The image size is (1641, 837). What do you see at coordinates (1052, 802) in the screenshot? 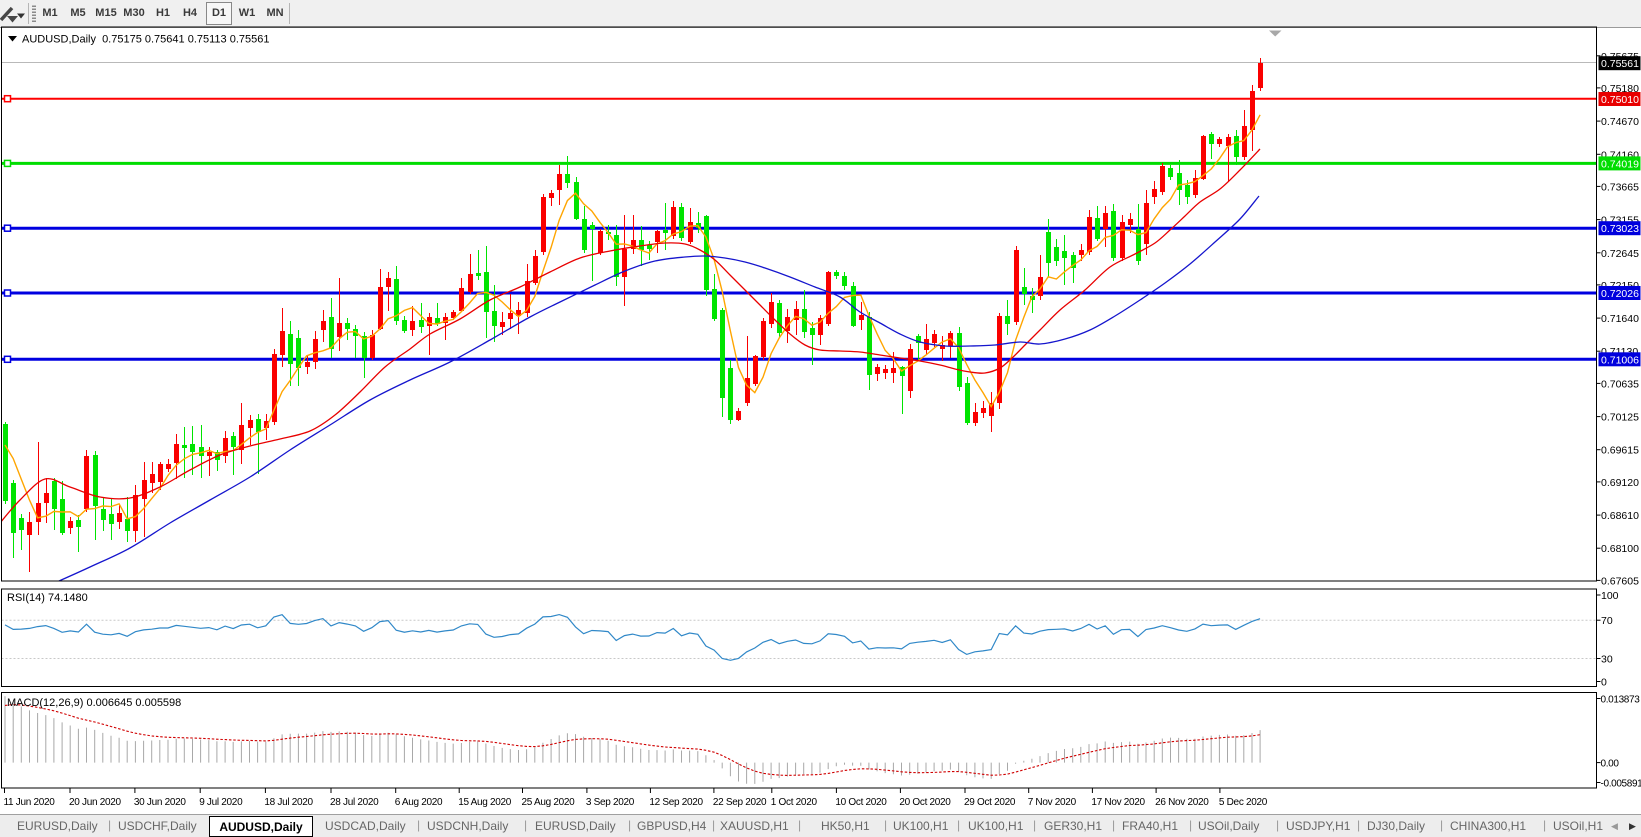
I see `svg-text: 7 Nov 2020` at bounding box center [1052, 802].